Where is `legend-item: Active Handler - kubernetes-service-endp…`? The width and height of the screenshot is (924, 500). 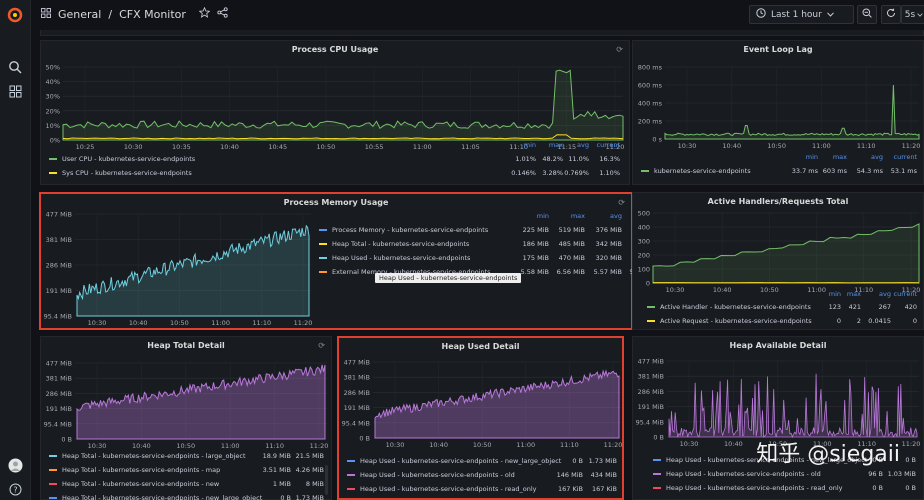
legend-item: Active Handler - kubernetes-service-endp… is located at coordinates (729, 307).